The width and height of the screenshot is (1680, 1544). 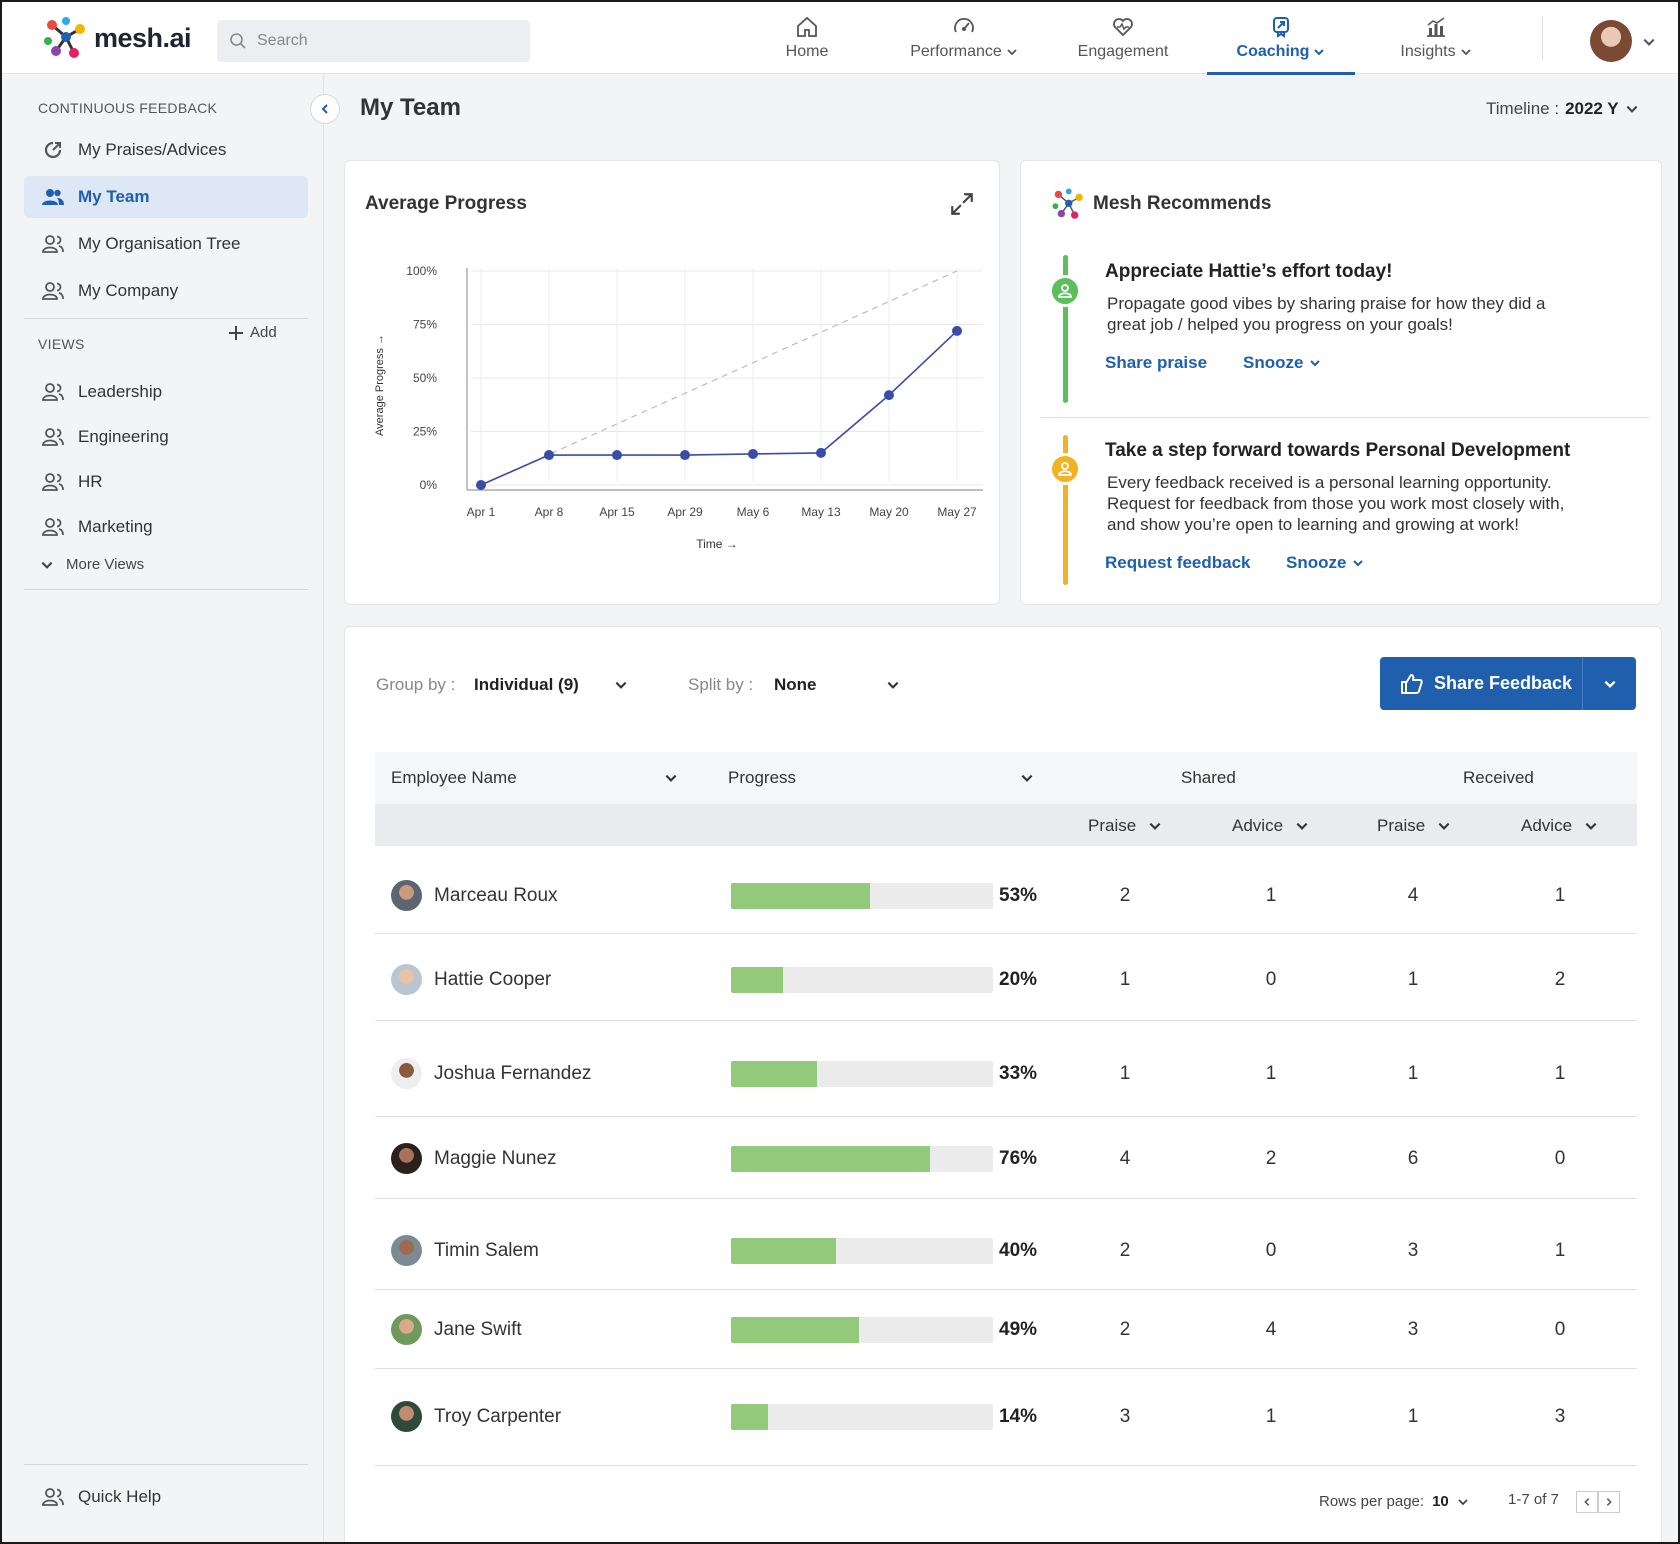 I want to click on table-header-row, so click(x=1006, y=778).